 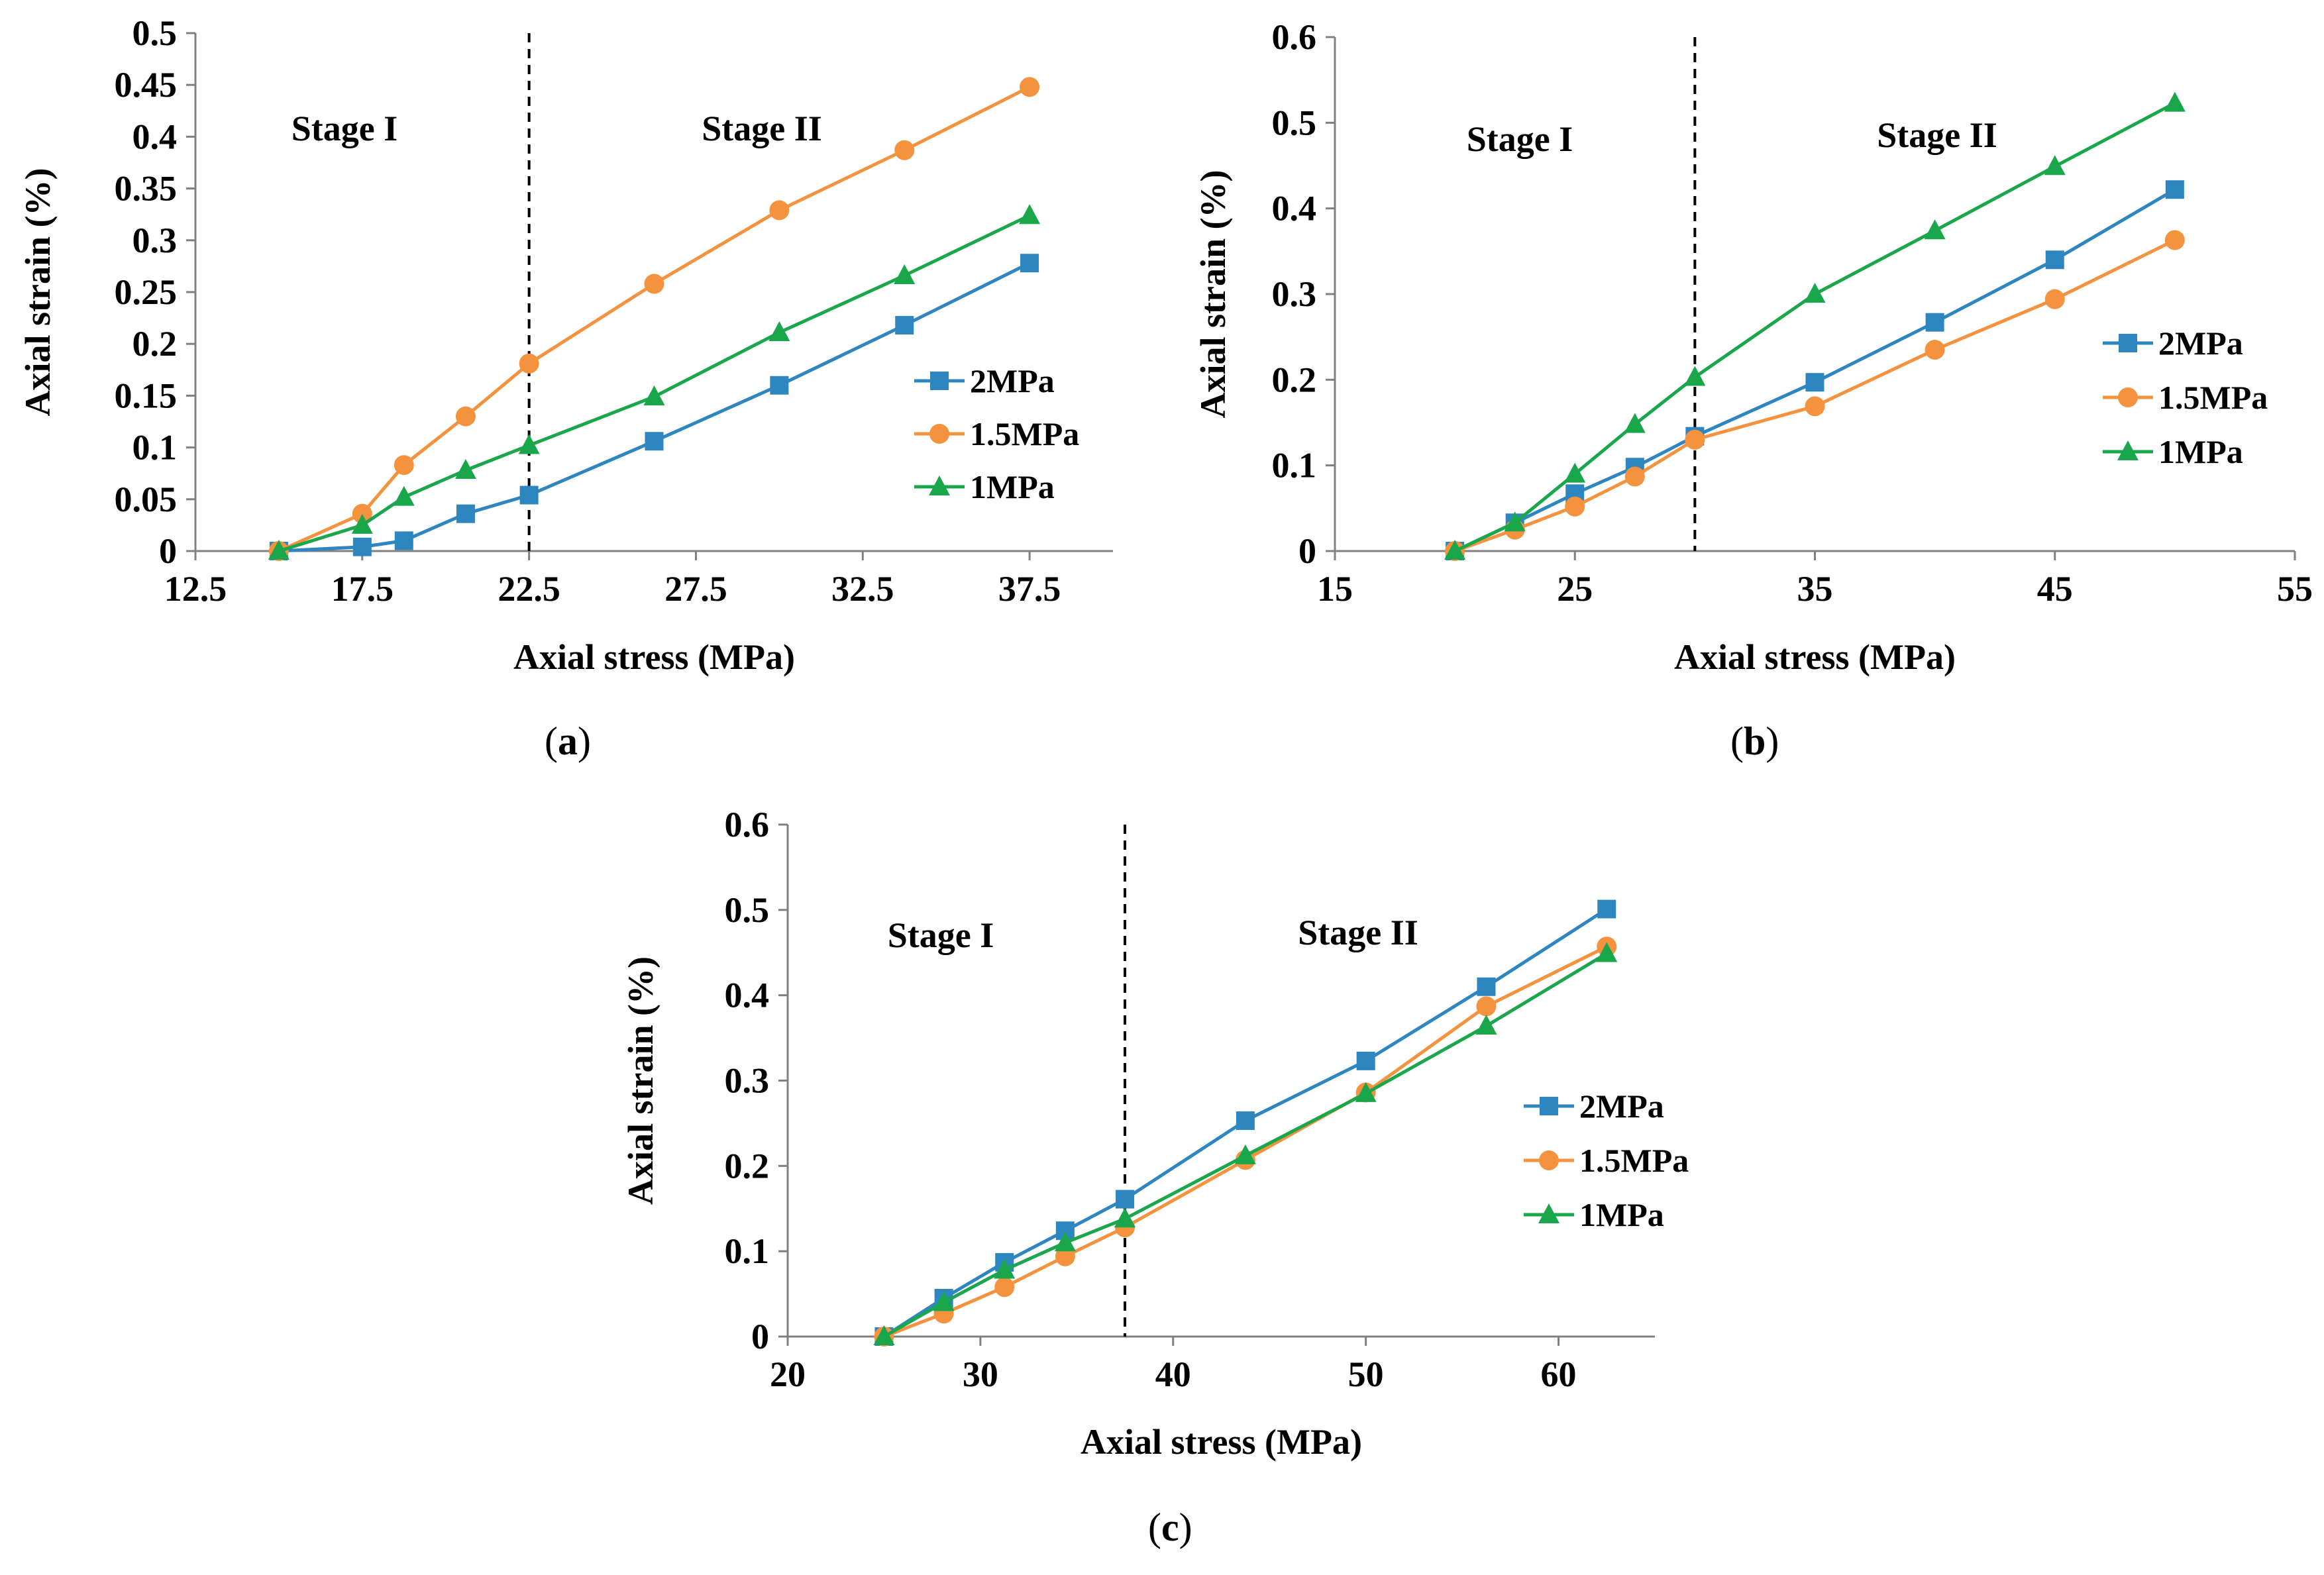 What do you see at coordinates (1295, 37) in the screenshot?
I see `y-tick-label: 0.6` at bounding box center [1295, 37].